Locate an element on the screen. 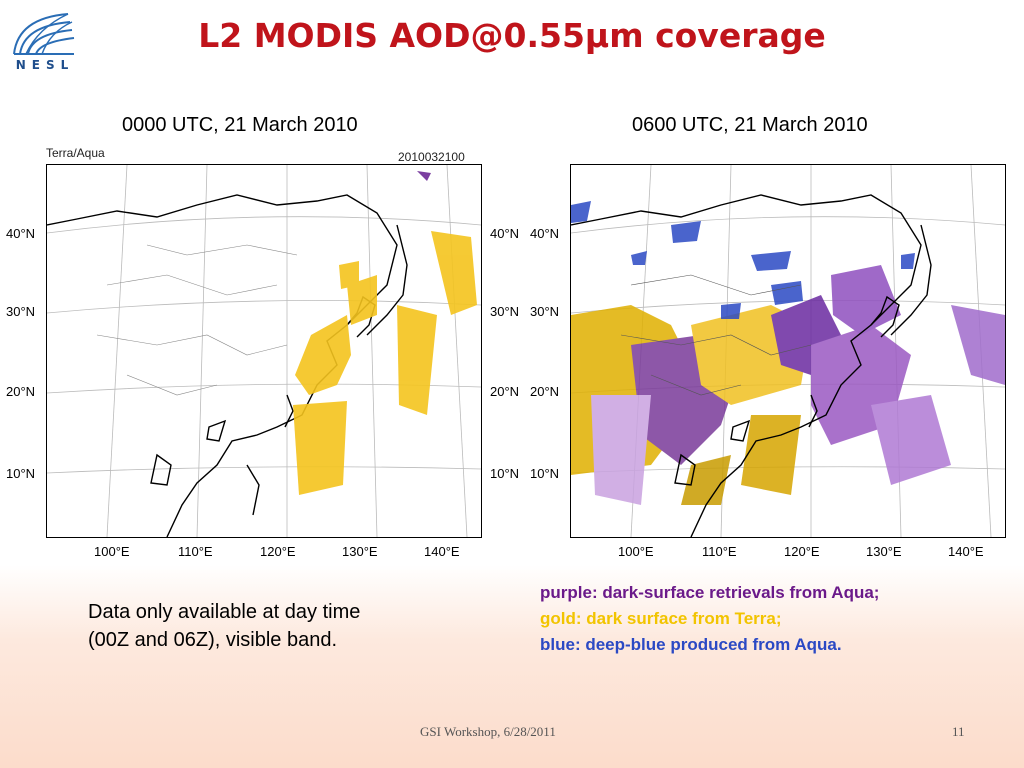 Image resolution: width=1024 pixels, height=768 pixels. right-lat-label-outer: 40°N is located at coordinates (505, 233).